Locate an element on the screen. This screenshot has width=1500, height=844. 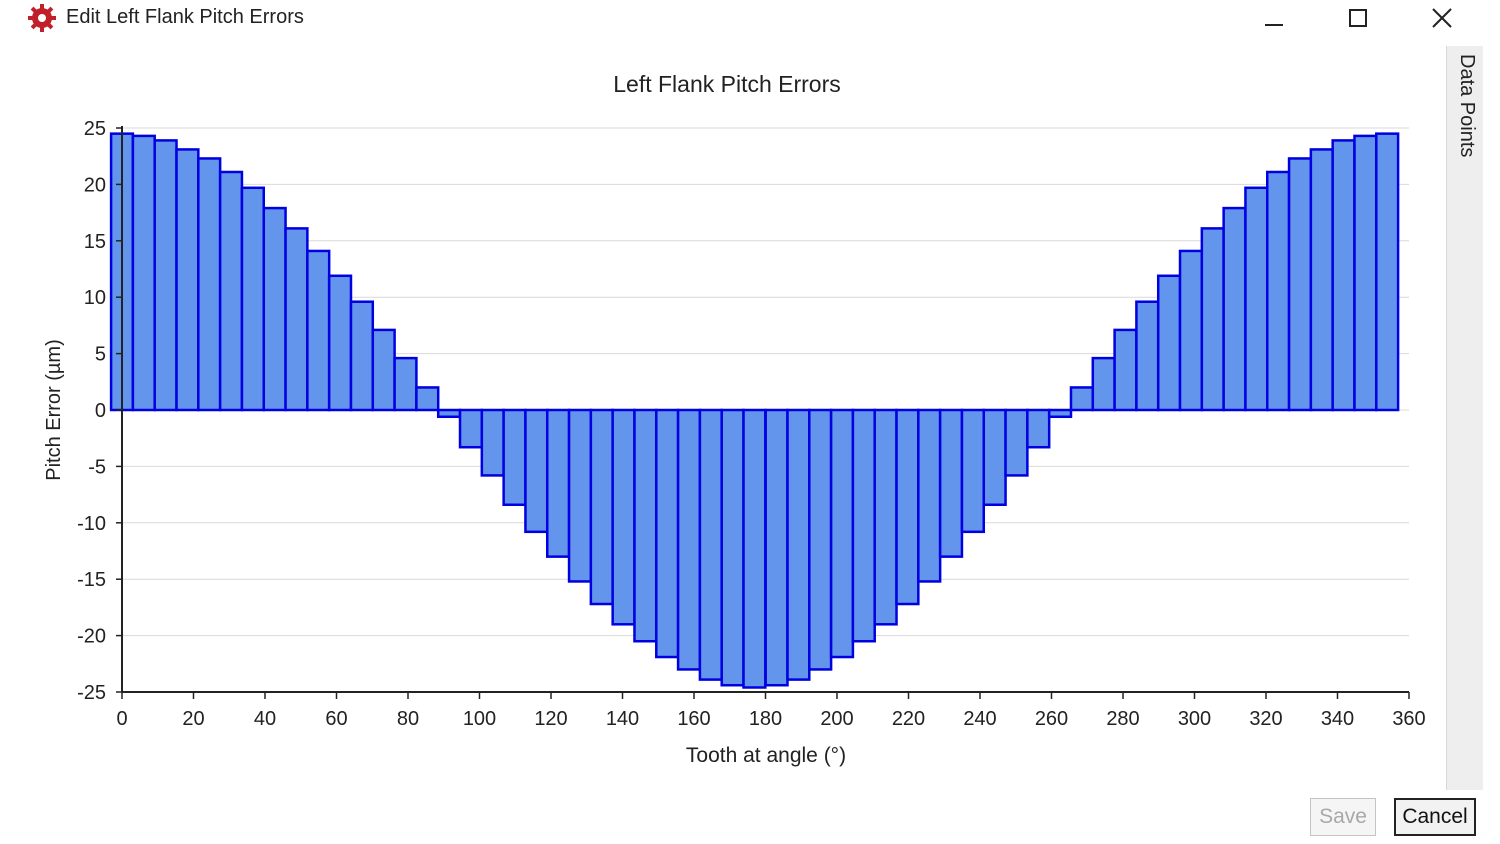
maximize-button is located at coordinates (1358, 18).